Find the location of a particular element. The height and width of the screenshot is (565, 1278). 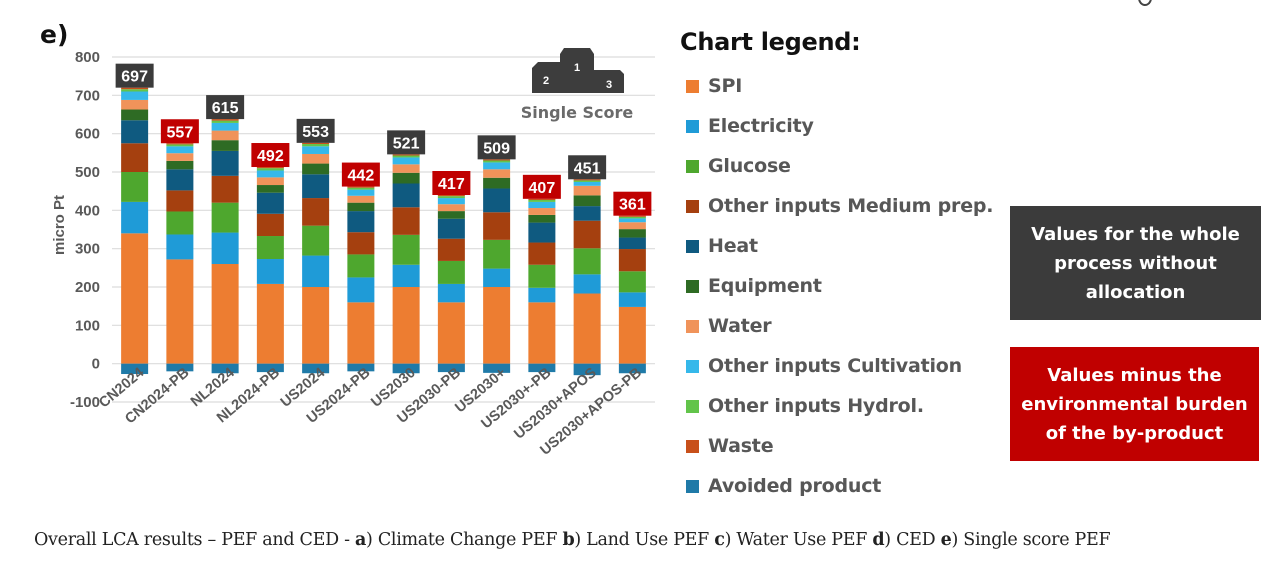

caption-text-a: ) Climate Change PEF is located at coordinates (464, 540).